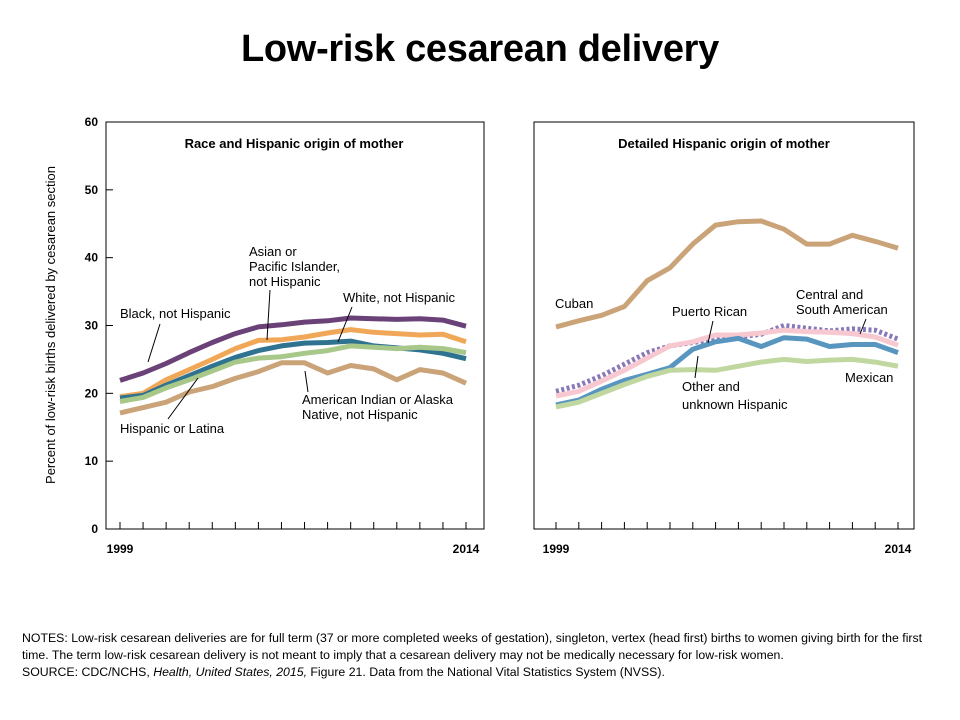  I want to click on leader-black, so click(154, 343).